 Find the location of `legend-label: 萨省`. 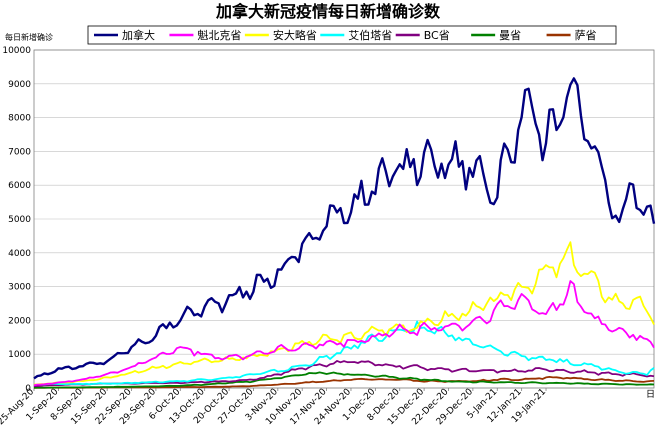

legend-label: 萨省 is located at coordinates (586, 35).